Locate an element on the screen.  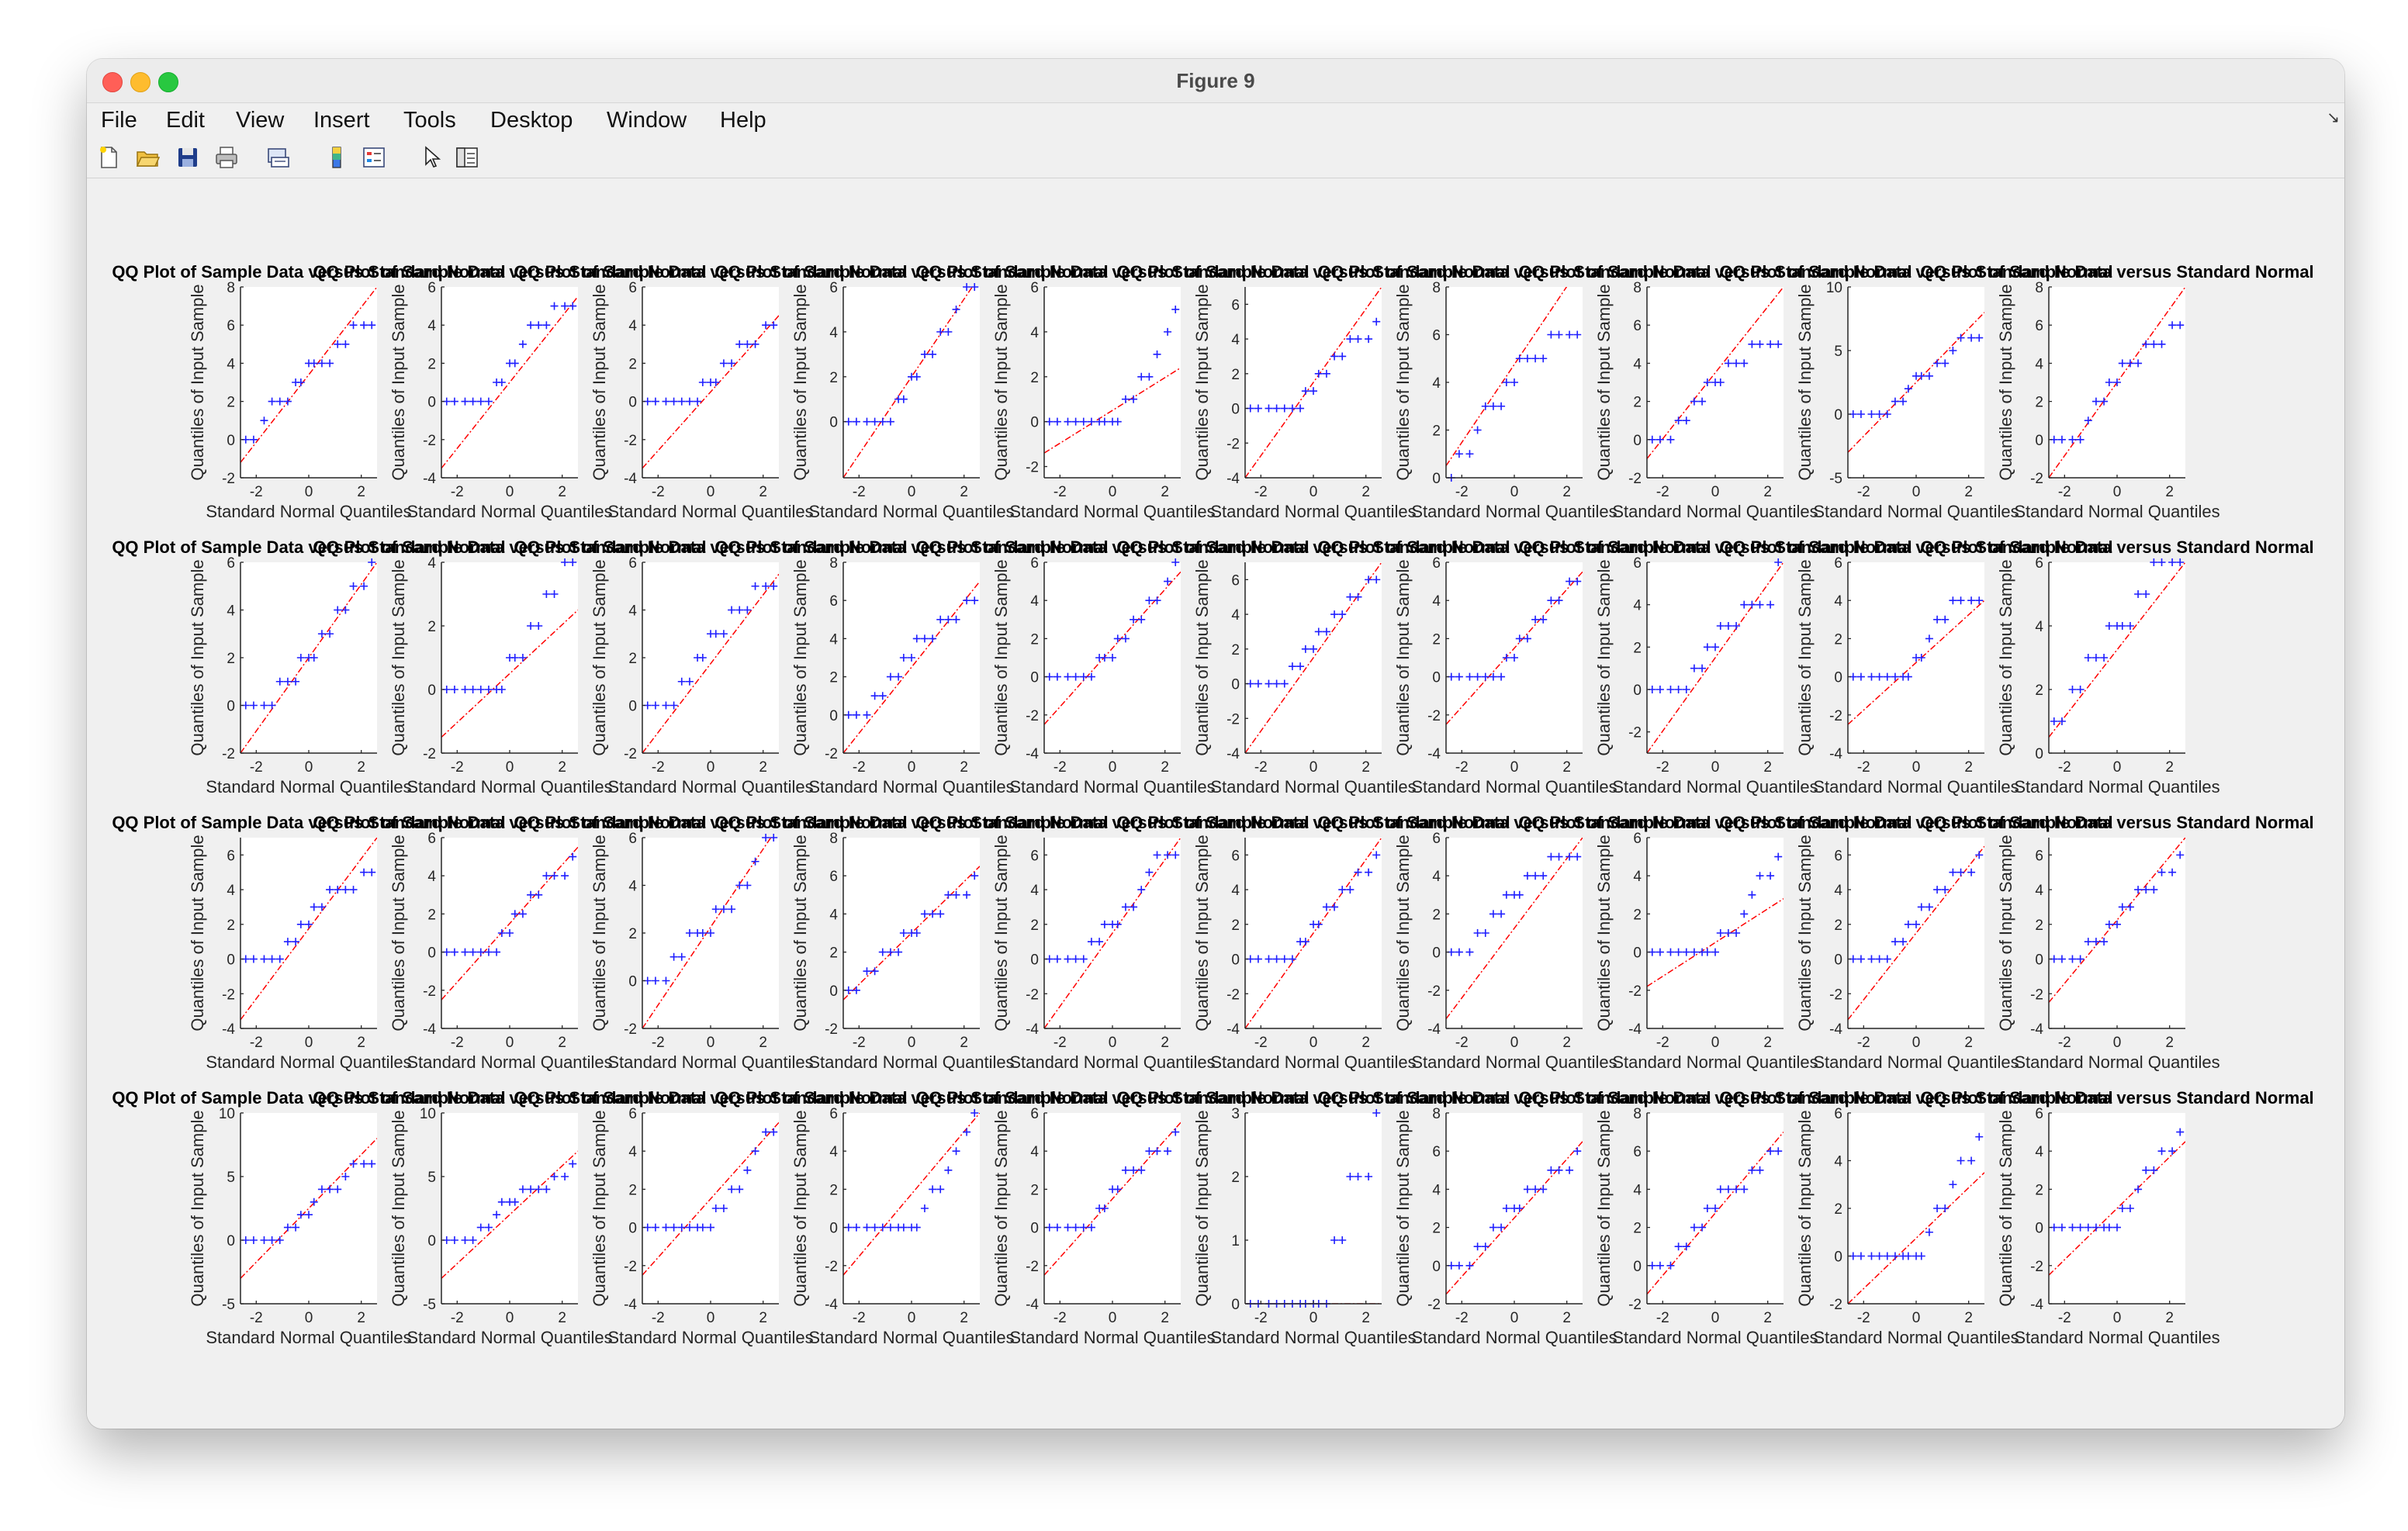
dock-arrow-icon: ↘ is located at coordinates (2333, 117).